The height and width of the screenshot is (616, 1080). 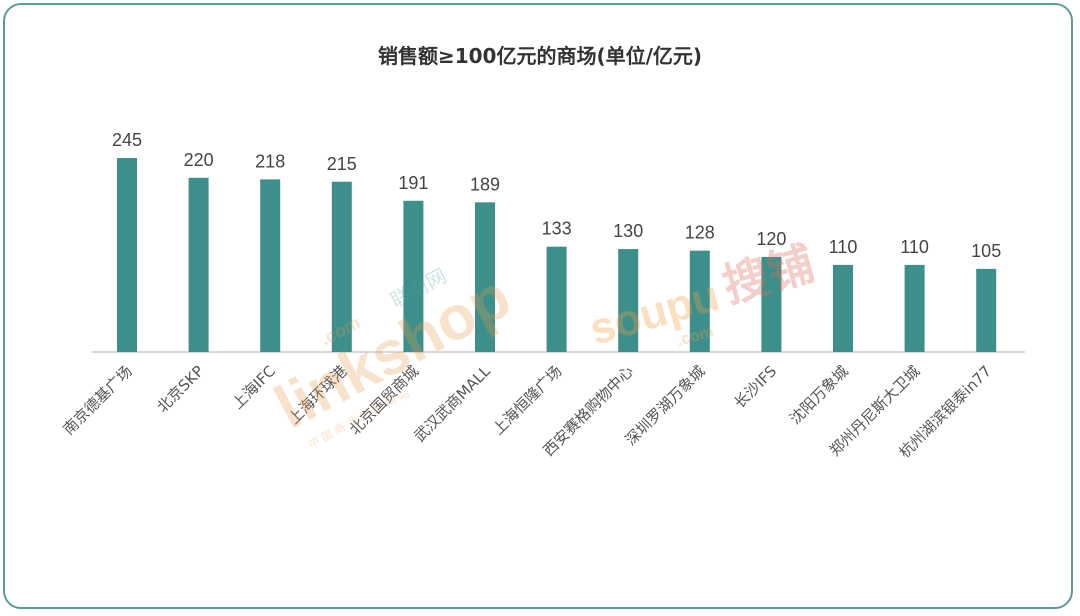 I want to click on bar-value-label: 130, so click(x=628, y=231).